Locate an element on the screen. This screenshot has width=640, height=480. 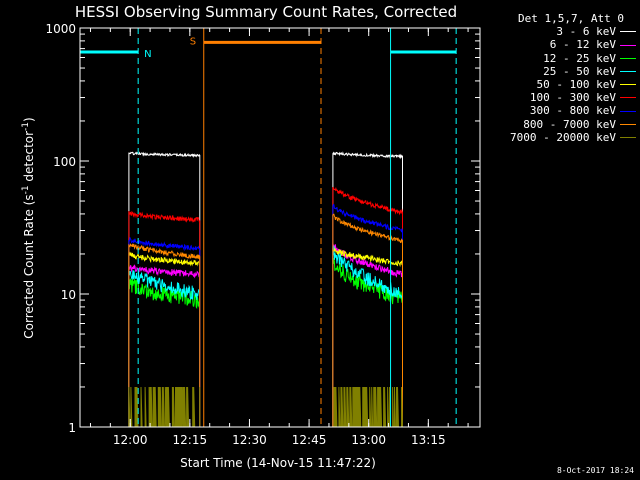
annotation-label: N is located at coordinates (147, 54).